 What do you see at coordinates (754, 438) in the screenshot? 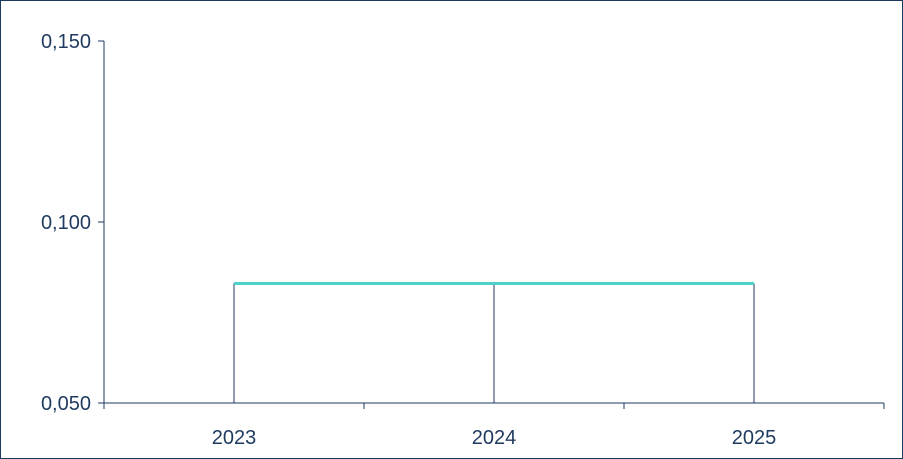
I see `x-tick-label: 2025` at bounding box center [754, 438].